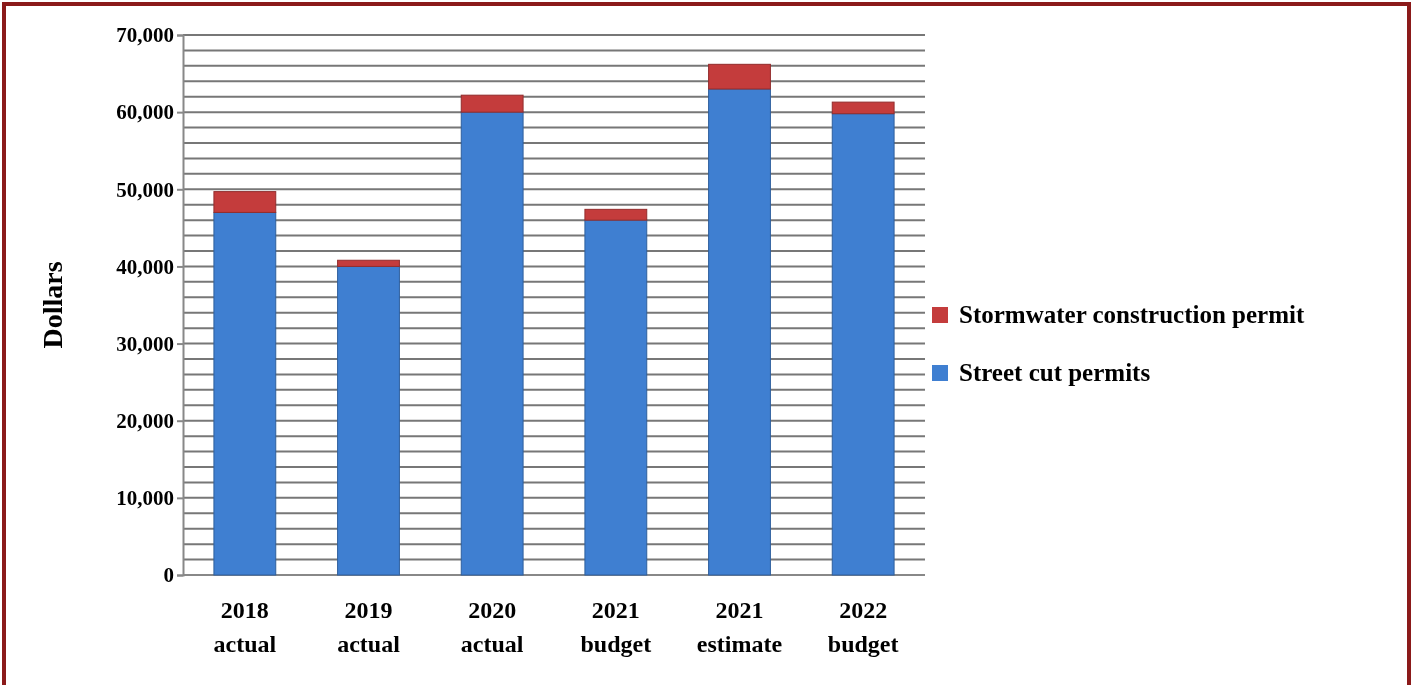  What do you see at coordinates (145, 266) in the screenshot?
I see `y-tick-label: 40,000` at bounding box center [145, 266].